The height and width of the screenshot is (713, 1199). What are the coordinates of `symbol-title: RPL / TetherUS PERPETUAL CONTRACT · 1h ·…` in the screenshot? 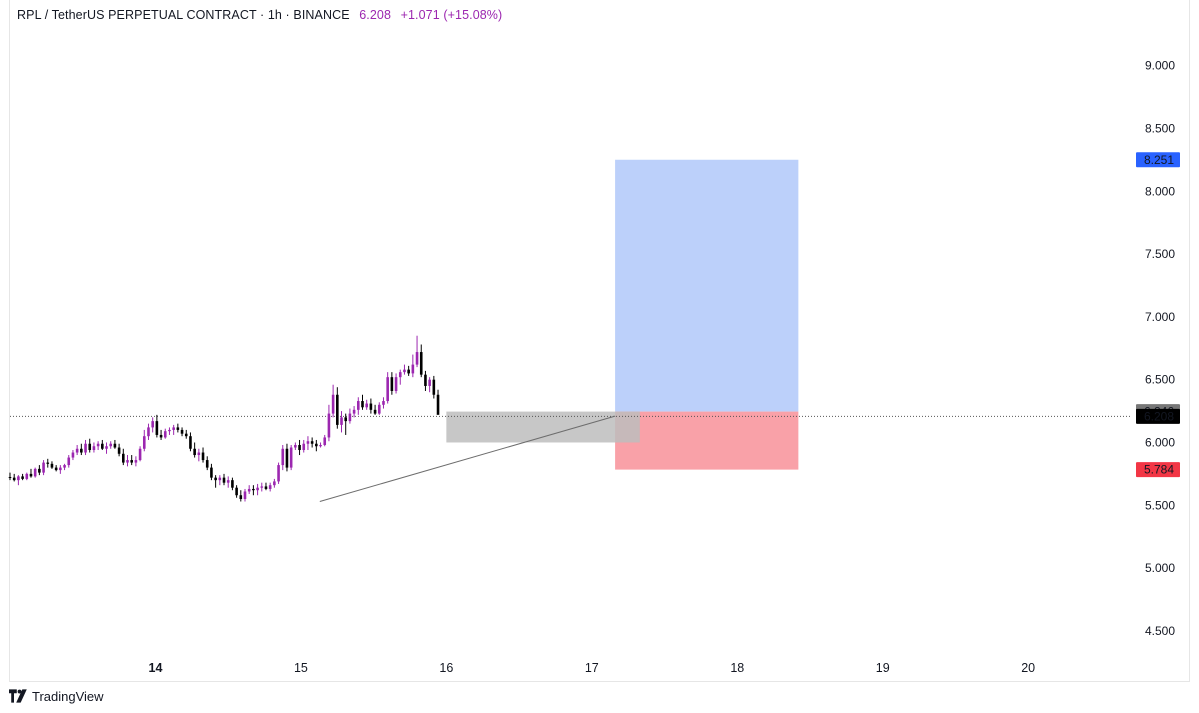 It's located at (183, 15).